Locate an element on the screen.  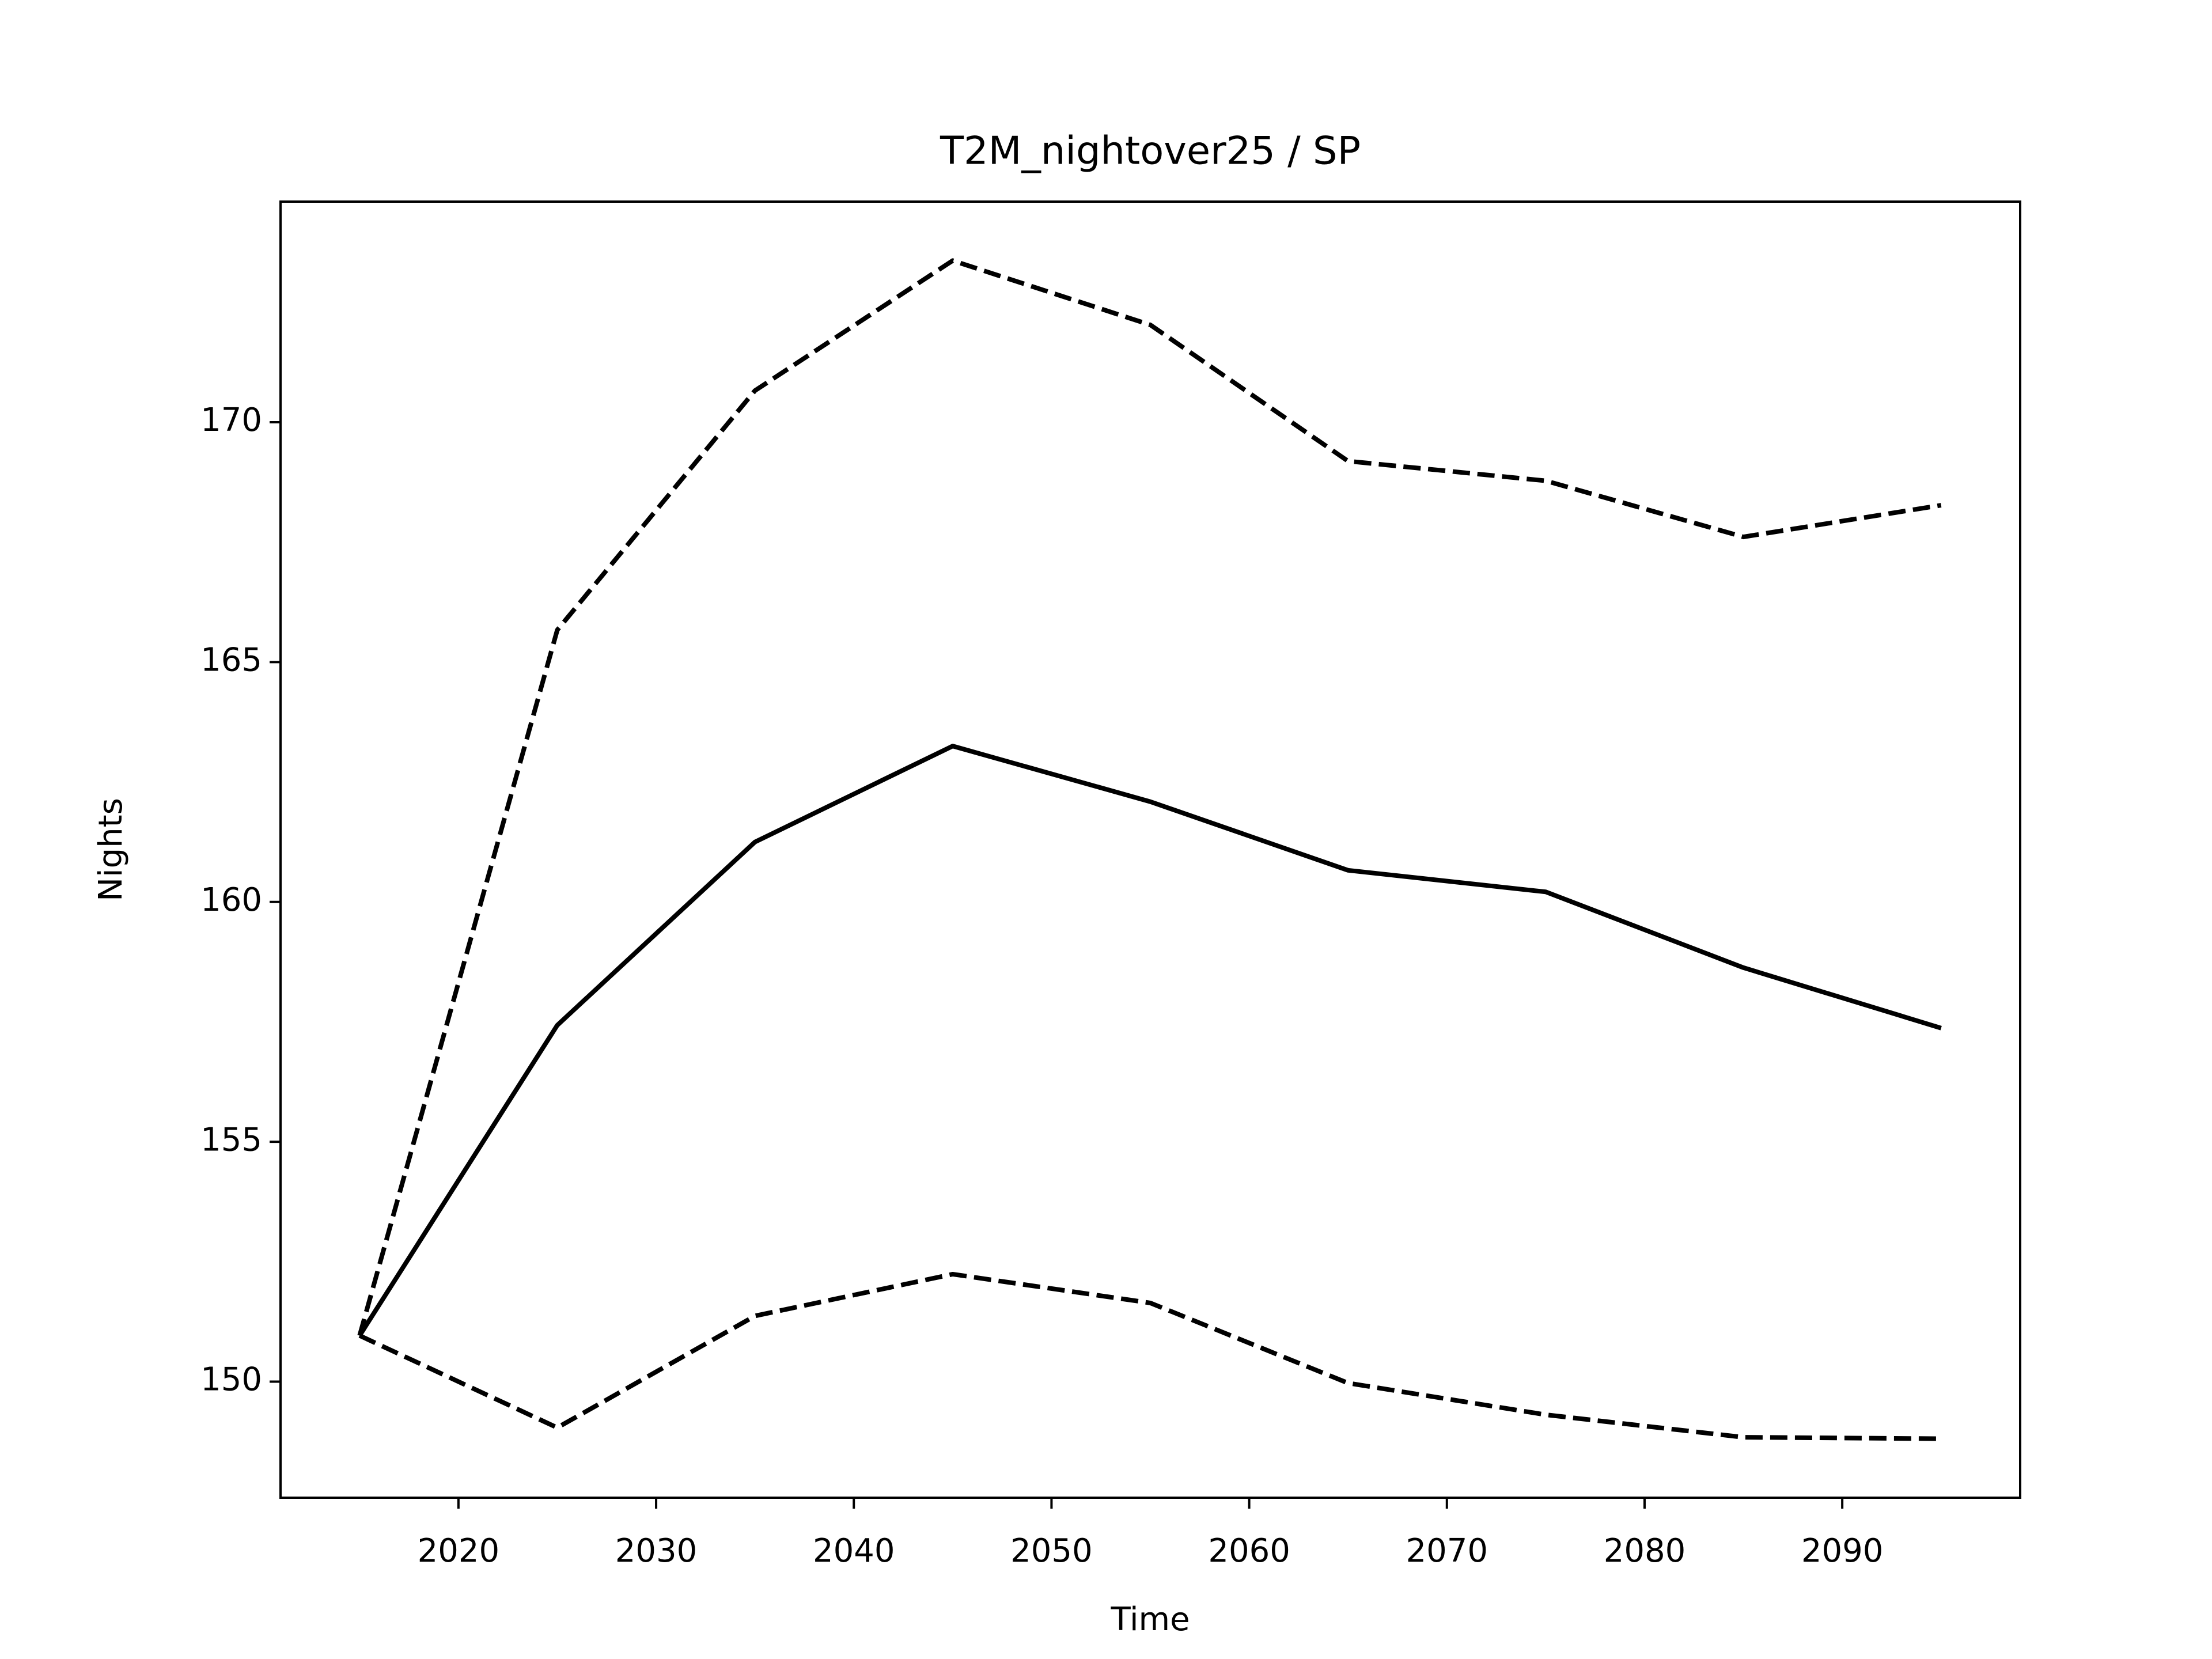
x-tick-label: 2080 is located at coordinates (1645, 1551).